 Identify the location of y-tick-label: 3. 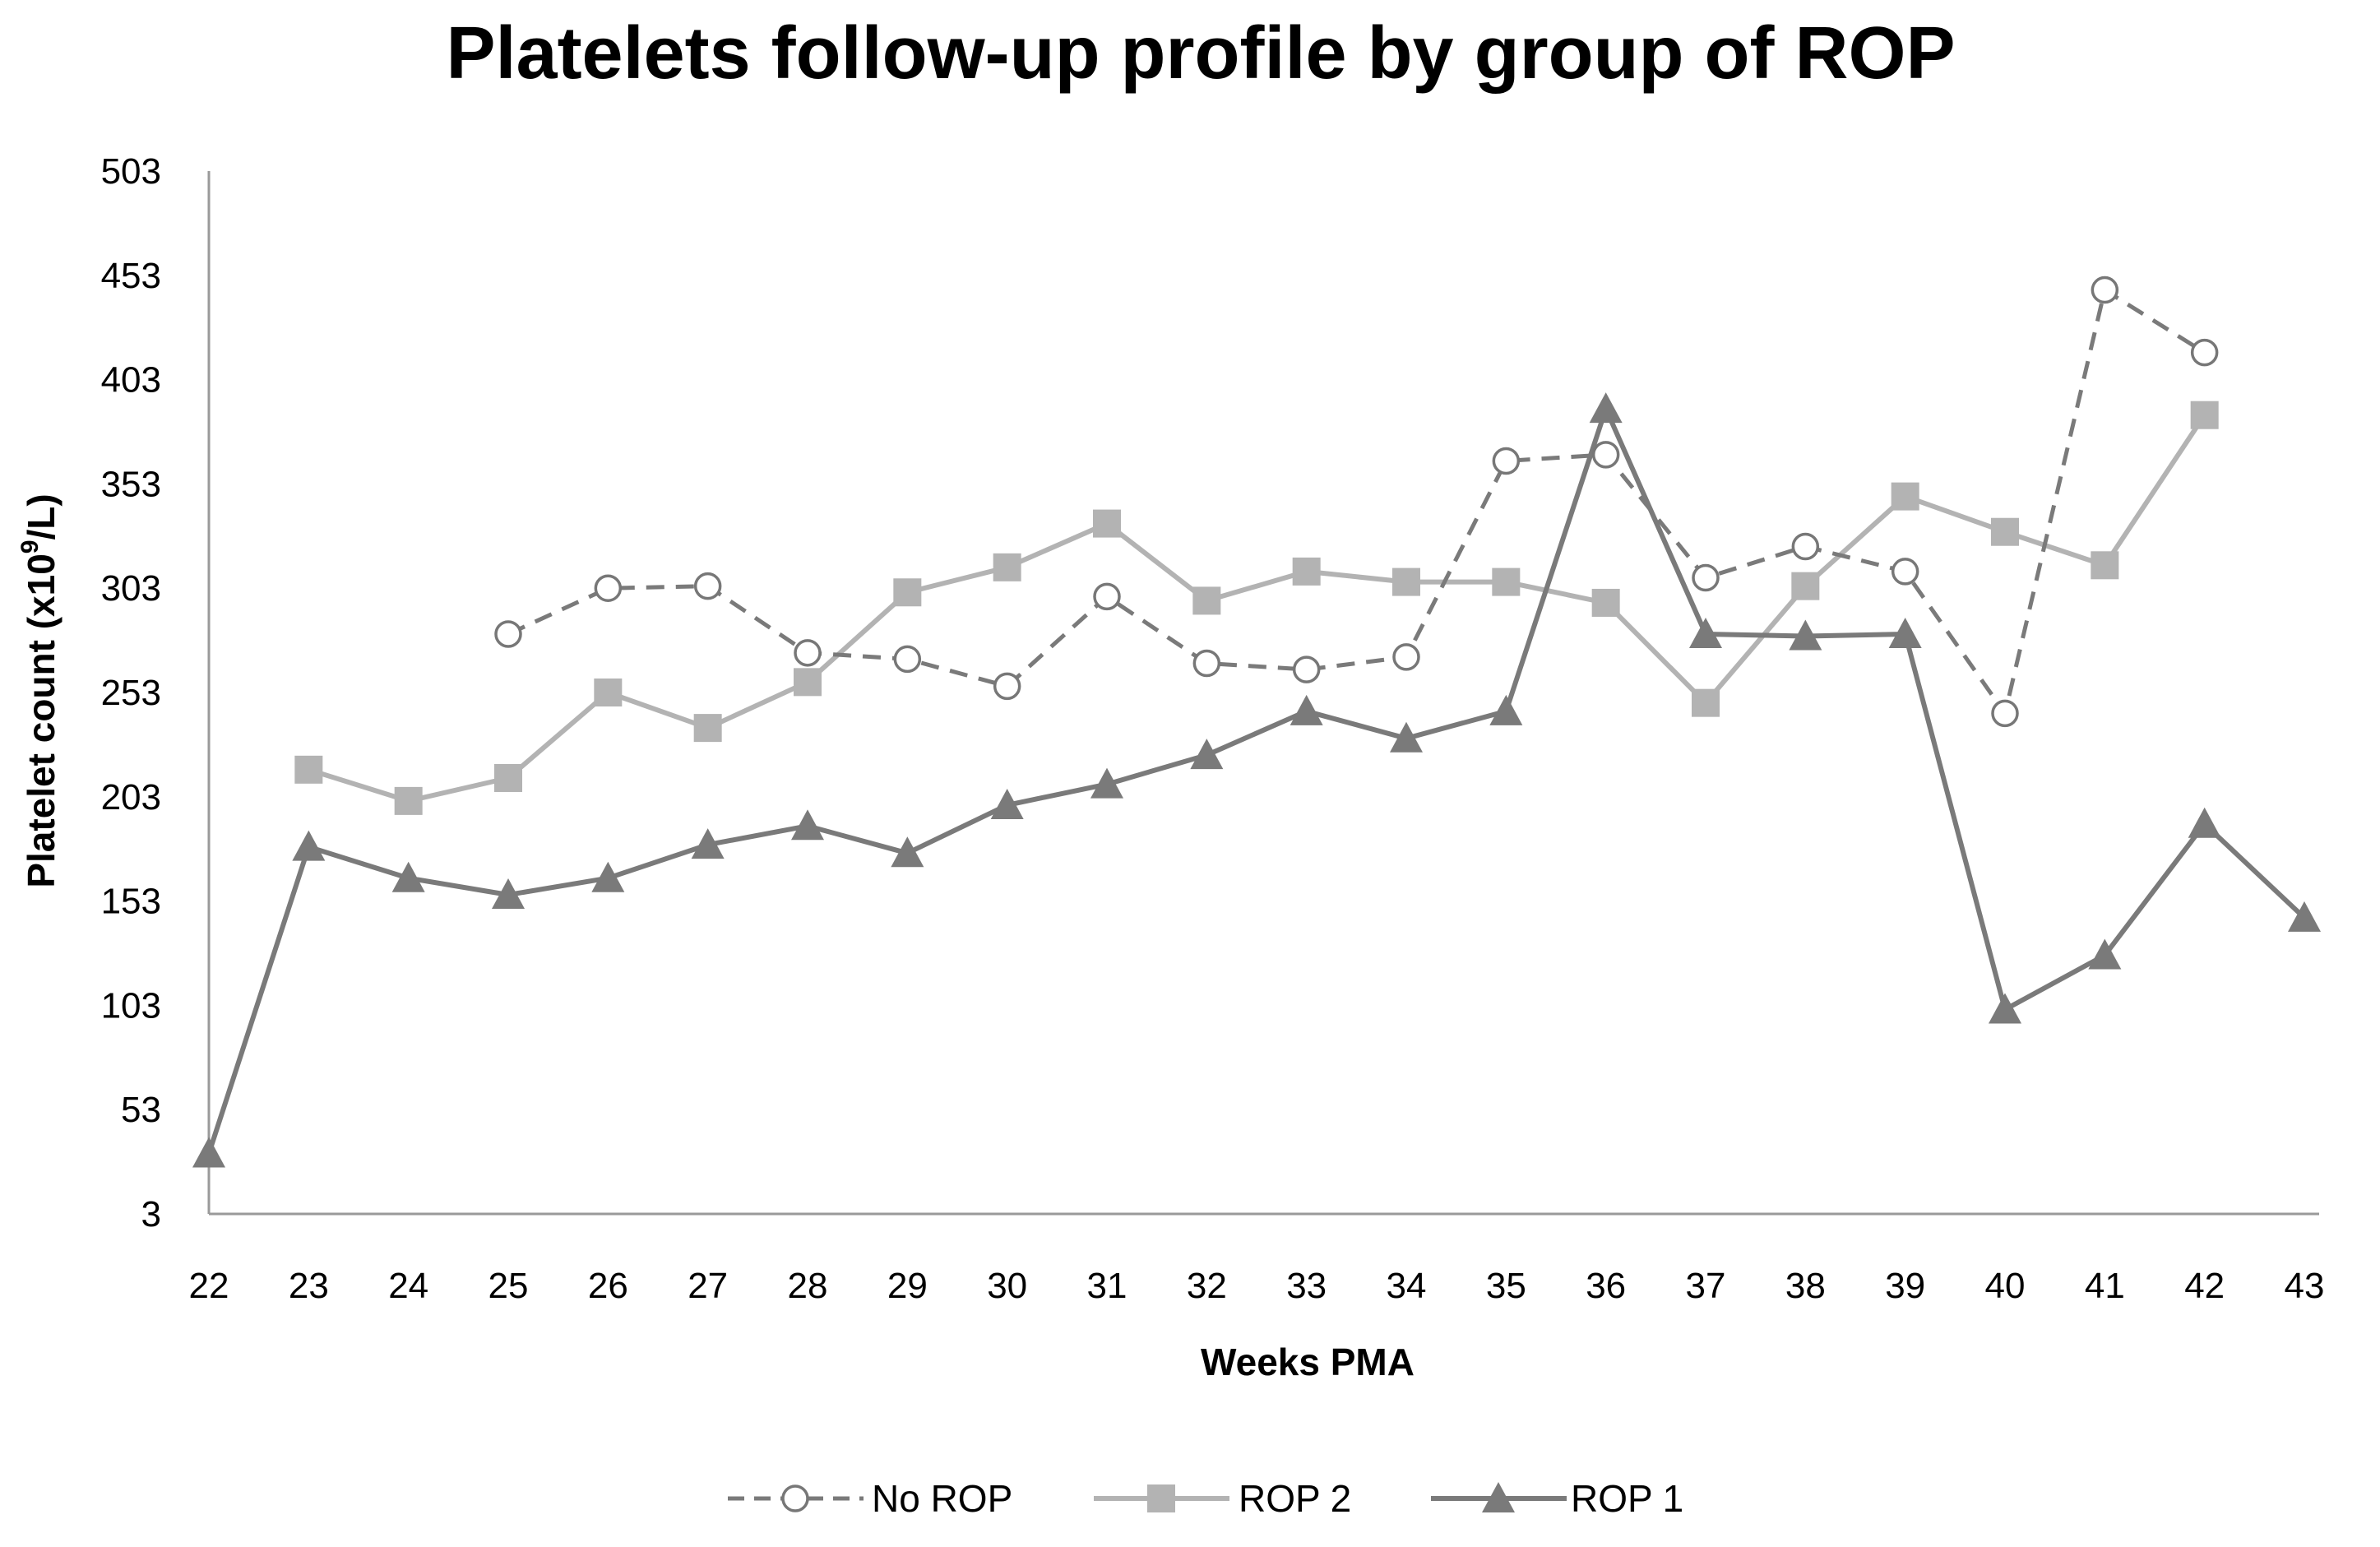
(151, 1214).